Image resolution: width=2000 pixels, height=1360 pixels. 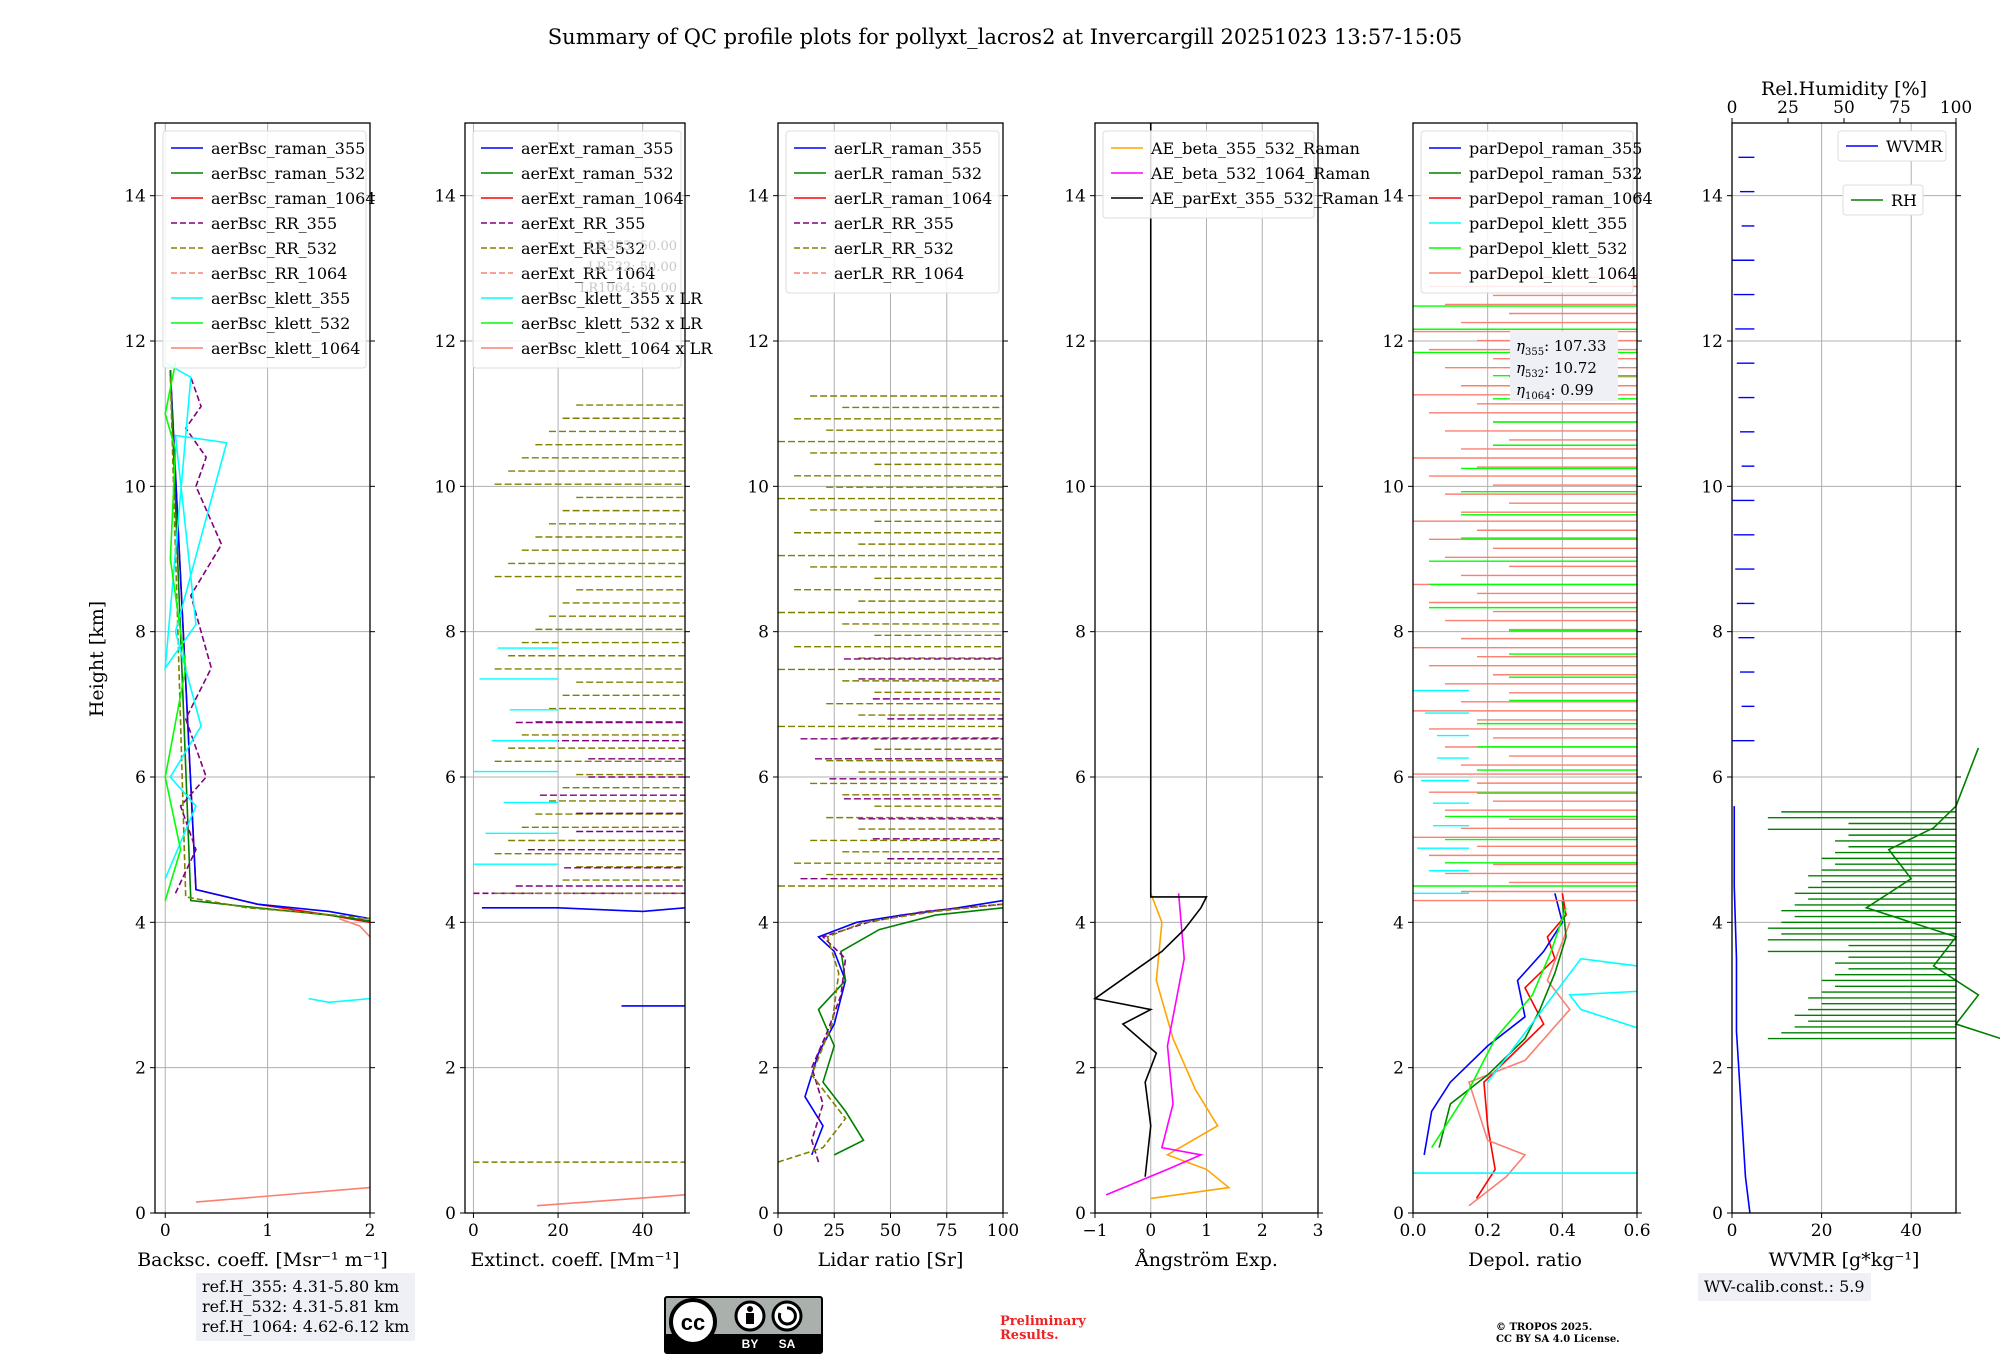 I want to click on axes-frame, so click(x=890, y=668).